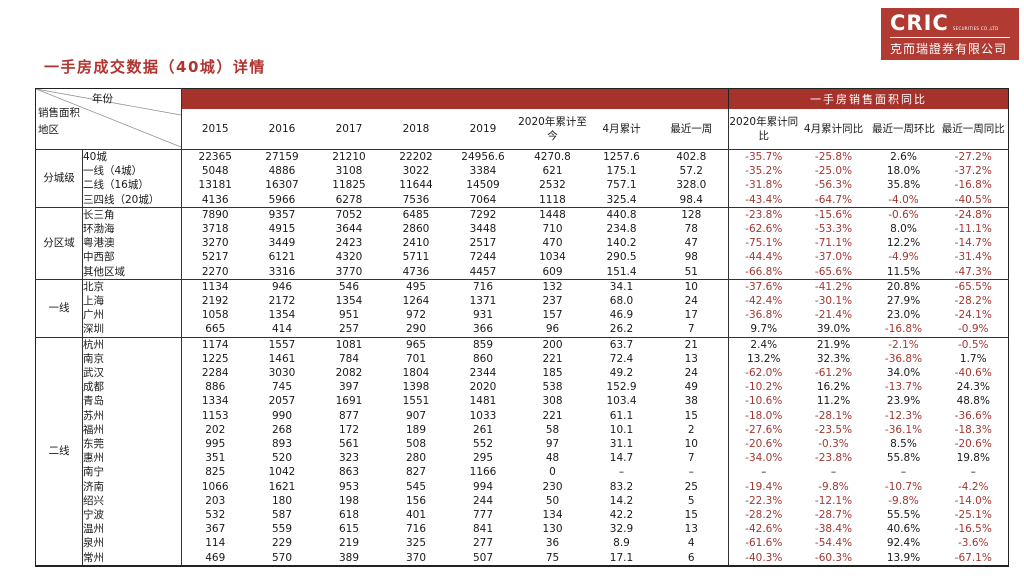 The image size is (1024, 576). What do you see at coordinates (903, 257) in the screenshot?
I see `yoy-cell: -4.9%` at bounding box center [903, 257].